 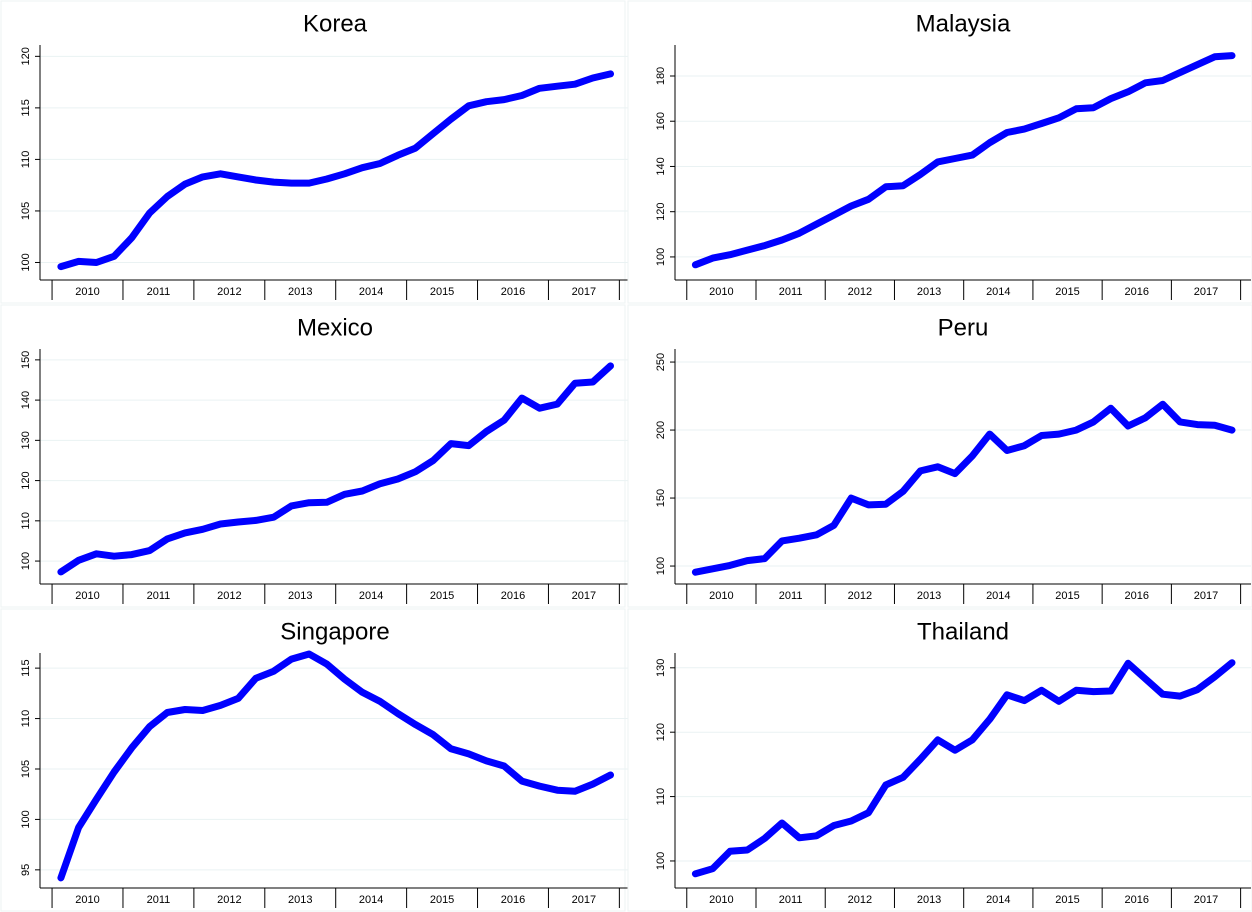 I want to click on y-tick-label: 180, so click(x=661, y=76).